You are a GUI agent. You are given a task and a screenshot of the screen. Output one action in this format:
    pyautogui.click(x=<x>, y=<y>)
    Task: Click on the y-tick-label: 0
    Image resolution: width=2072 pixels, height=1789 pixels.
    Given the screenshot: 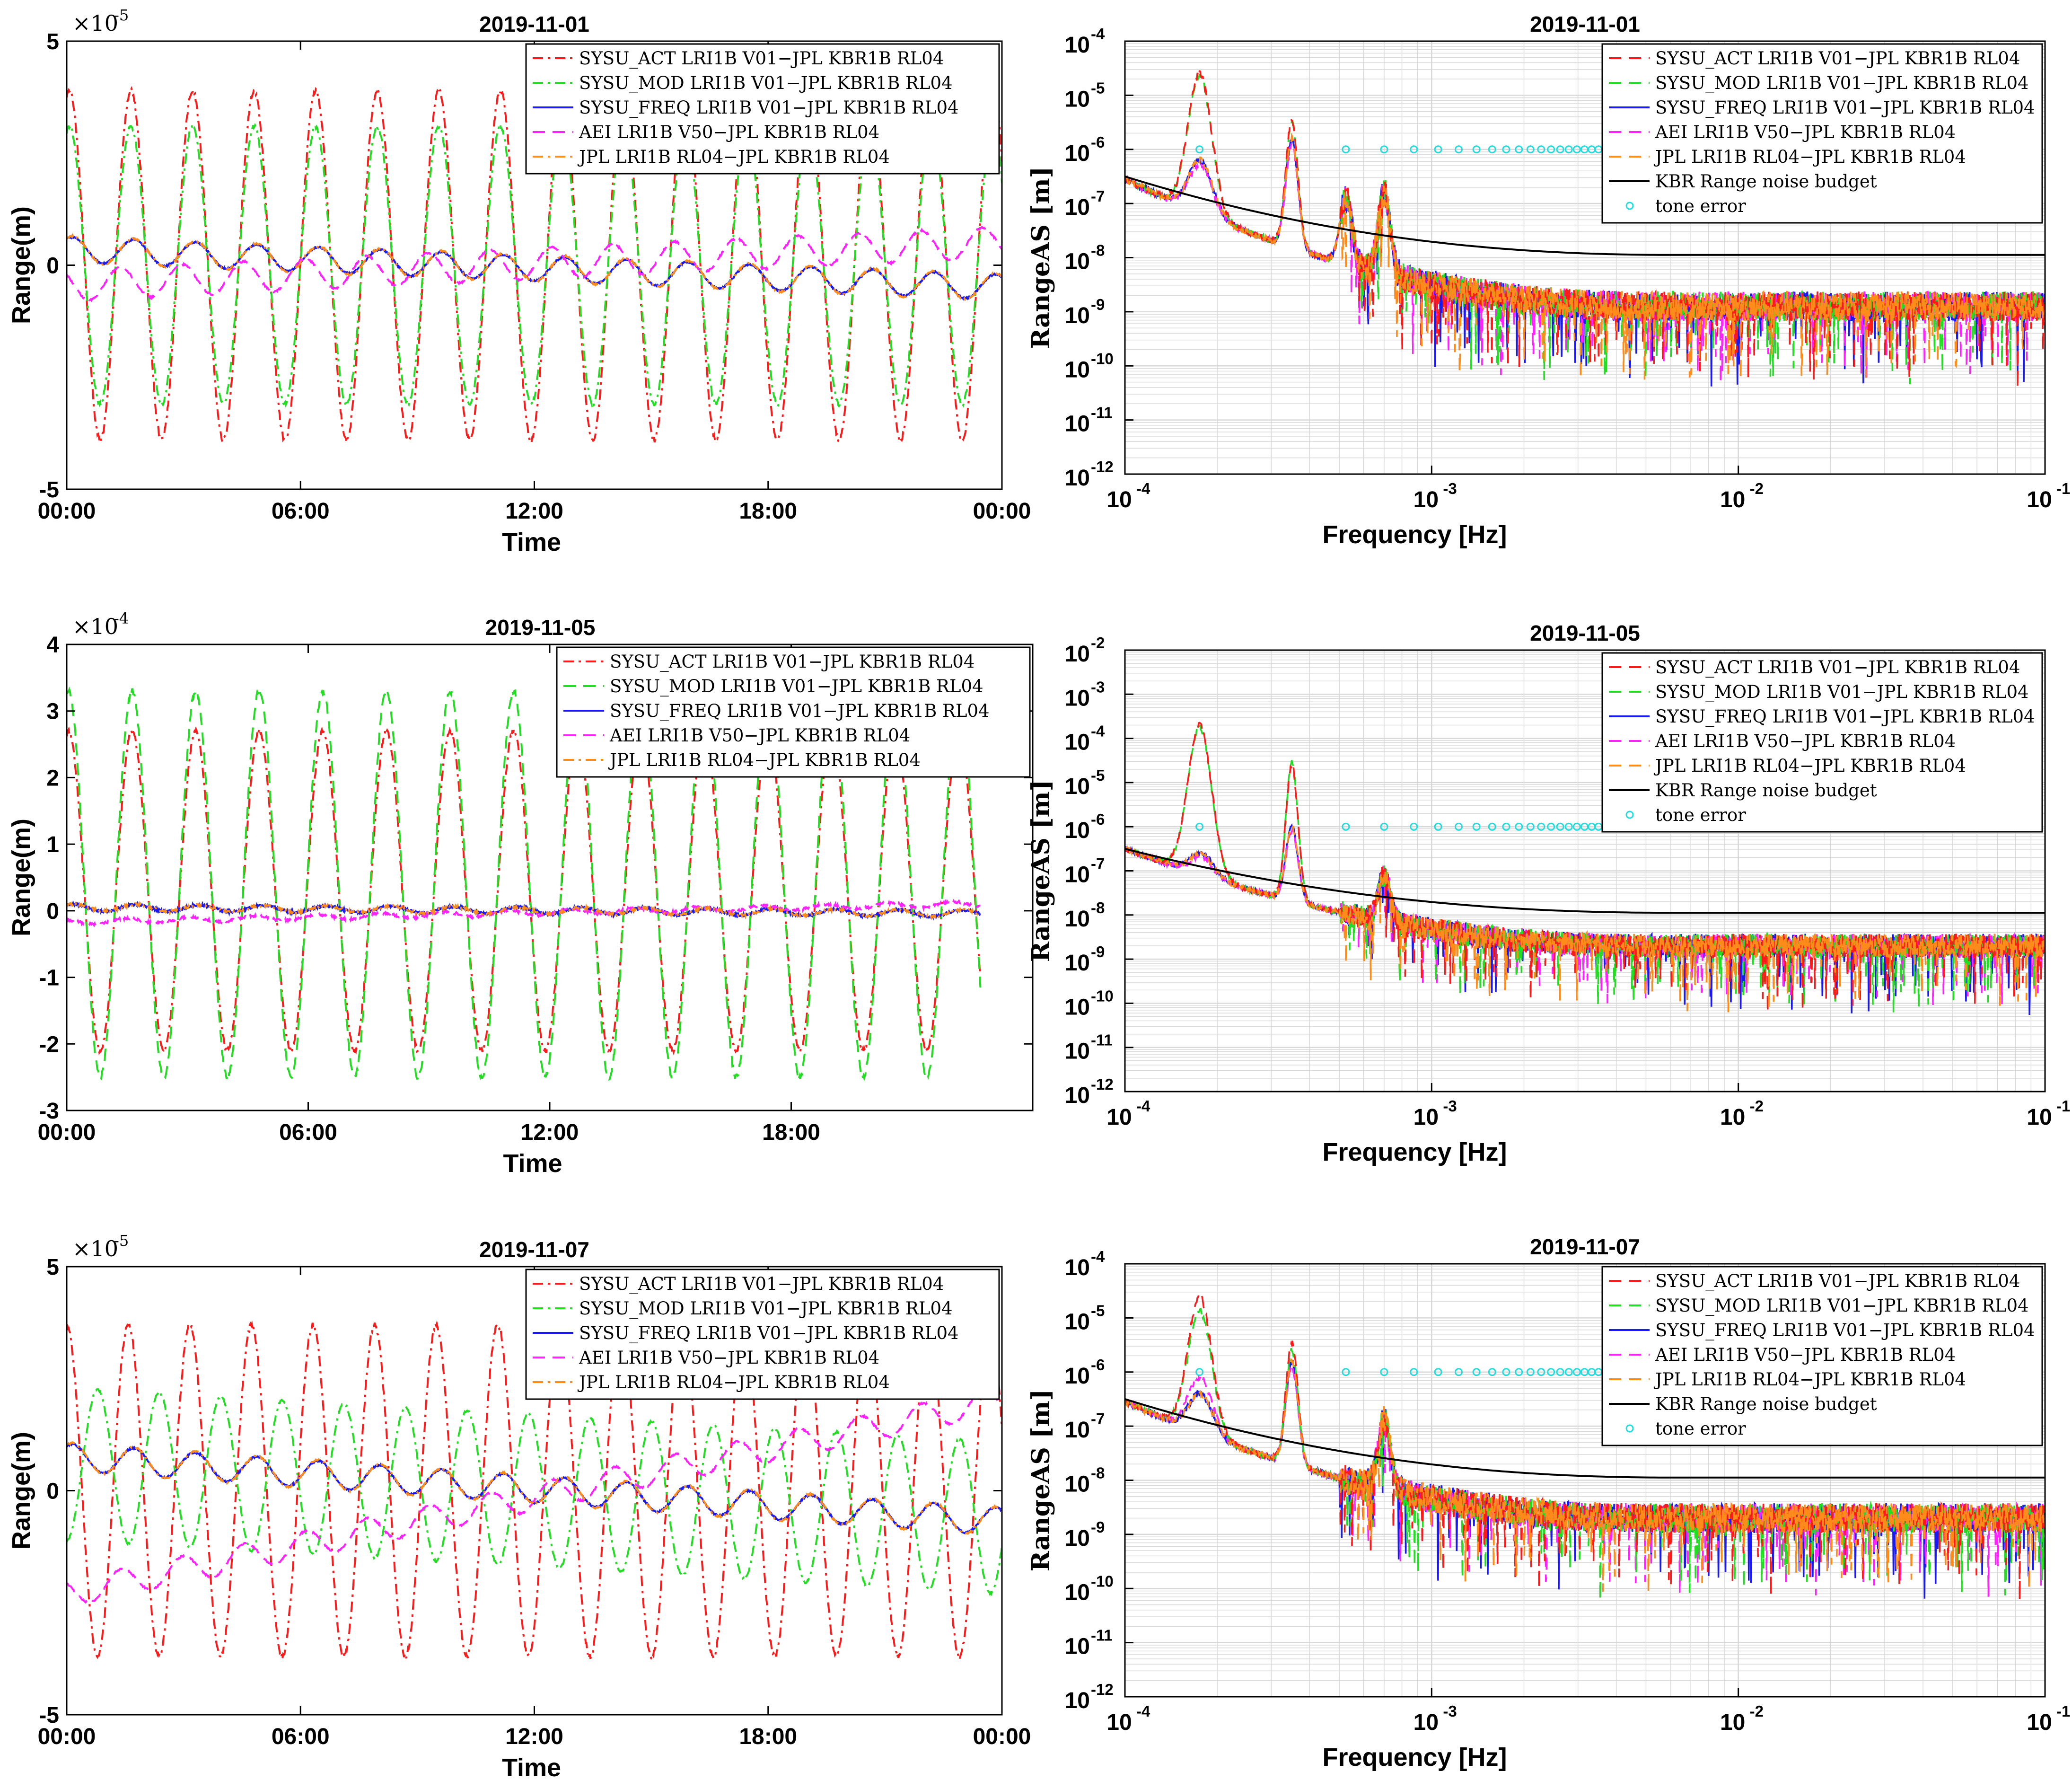 What is the action you would take?
    pyautogui.click(x=52, y=911)
    